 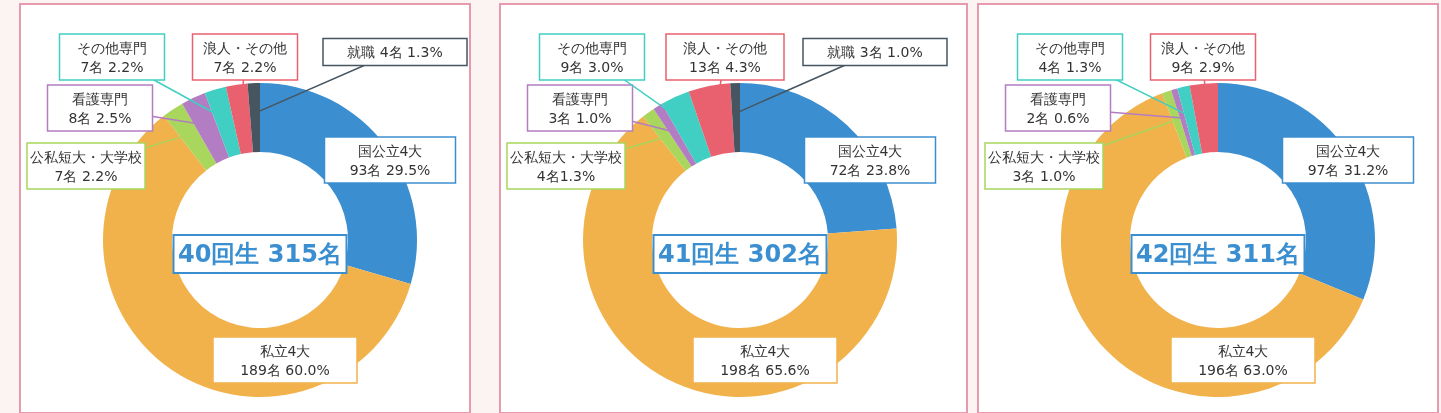 What do you see at coordinates (1070, 66) in the screenshot?
I see `data-label: 4名 1.3%` at bounding box center [1070, 66].